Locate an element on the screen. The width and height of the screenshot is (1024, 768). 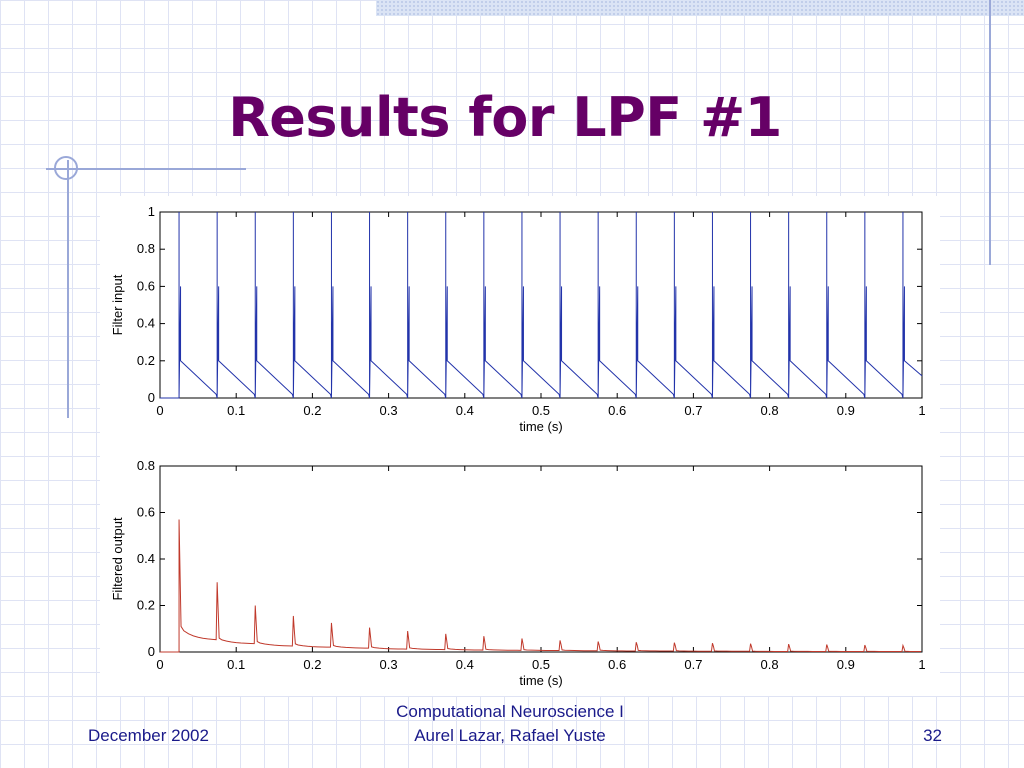
slide-title: Results for LPF #1 is located at coordinates (505, 117).